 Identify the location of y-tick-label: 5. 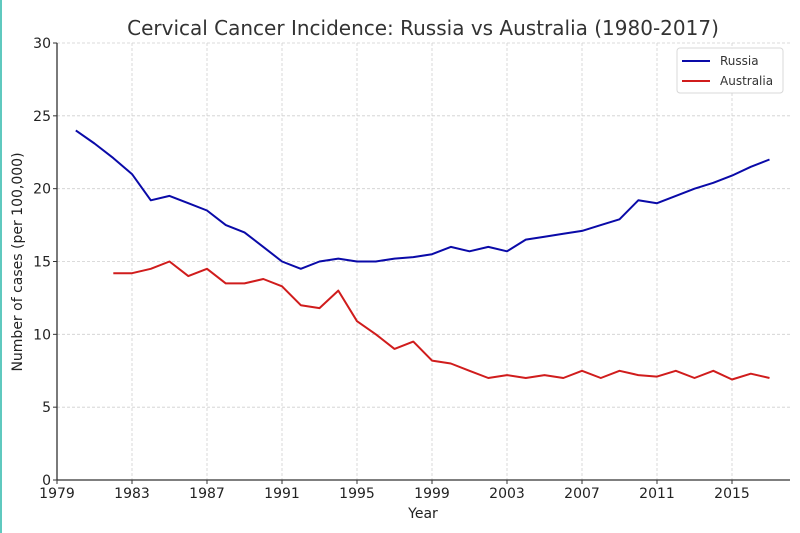
(46, 408).